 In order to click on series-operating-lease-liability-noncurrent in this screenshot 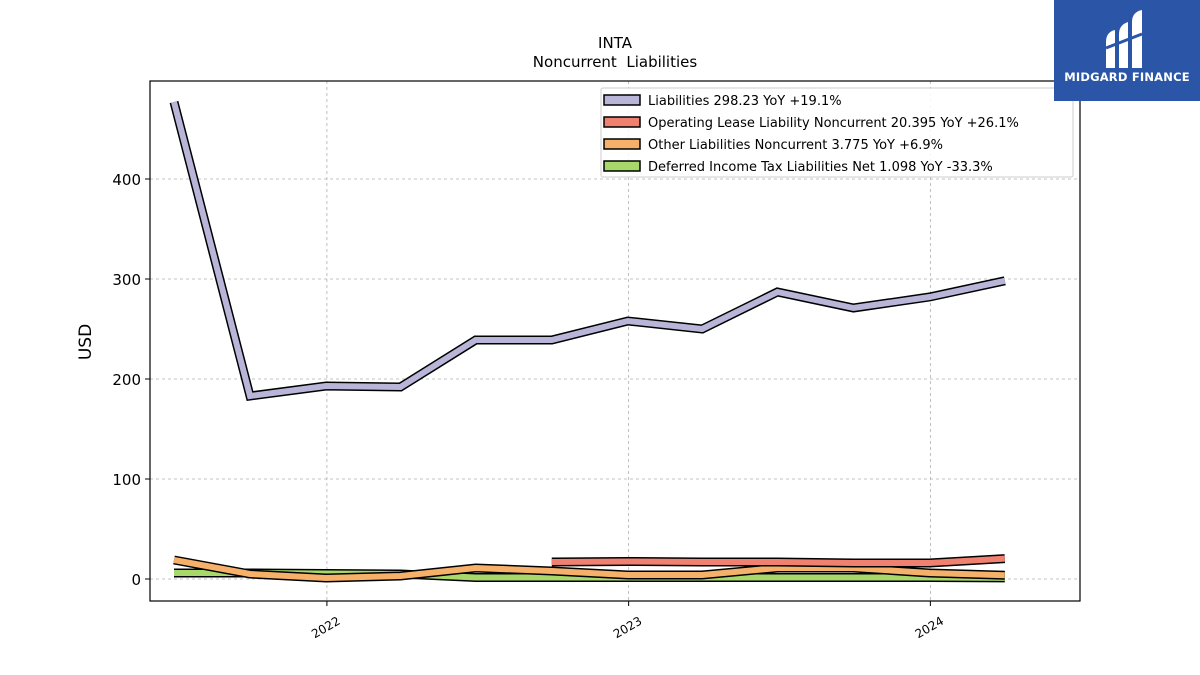, I will do `click(778, 561)`.